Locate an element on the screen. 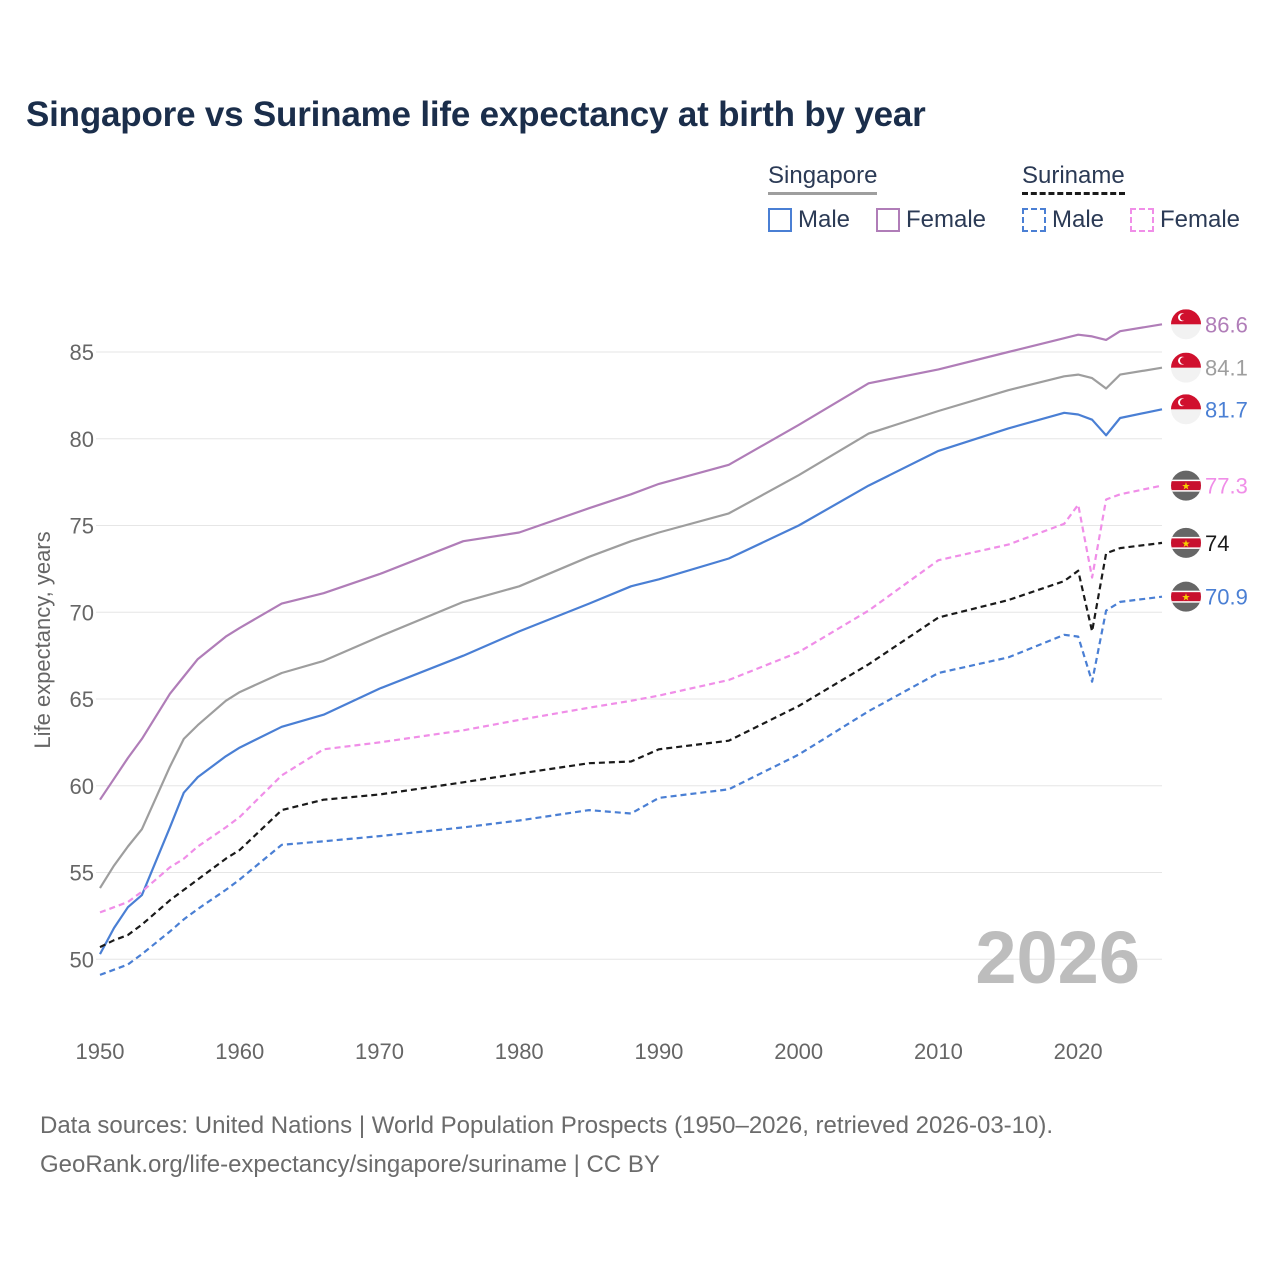  legend-singapore-underline is located at coordinates (823, 193).